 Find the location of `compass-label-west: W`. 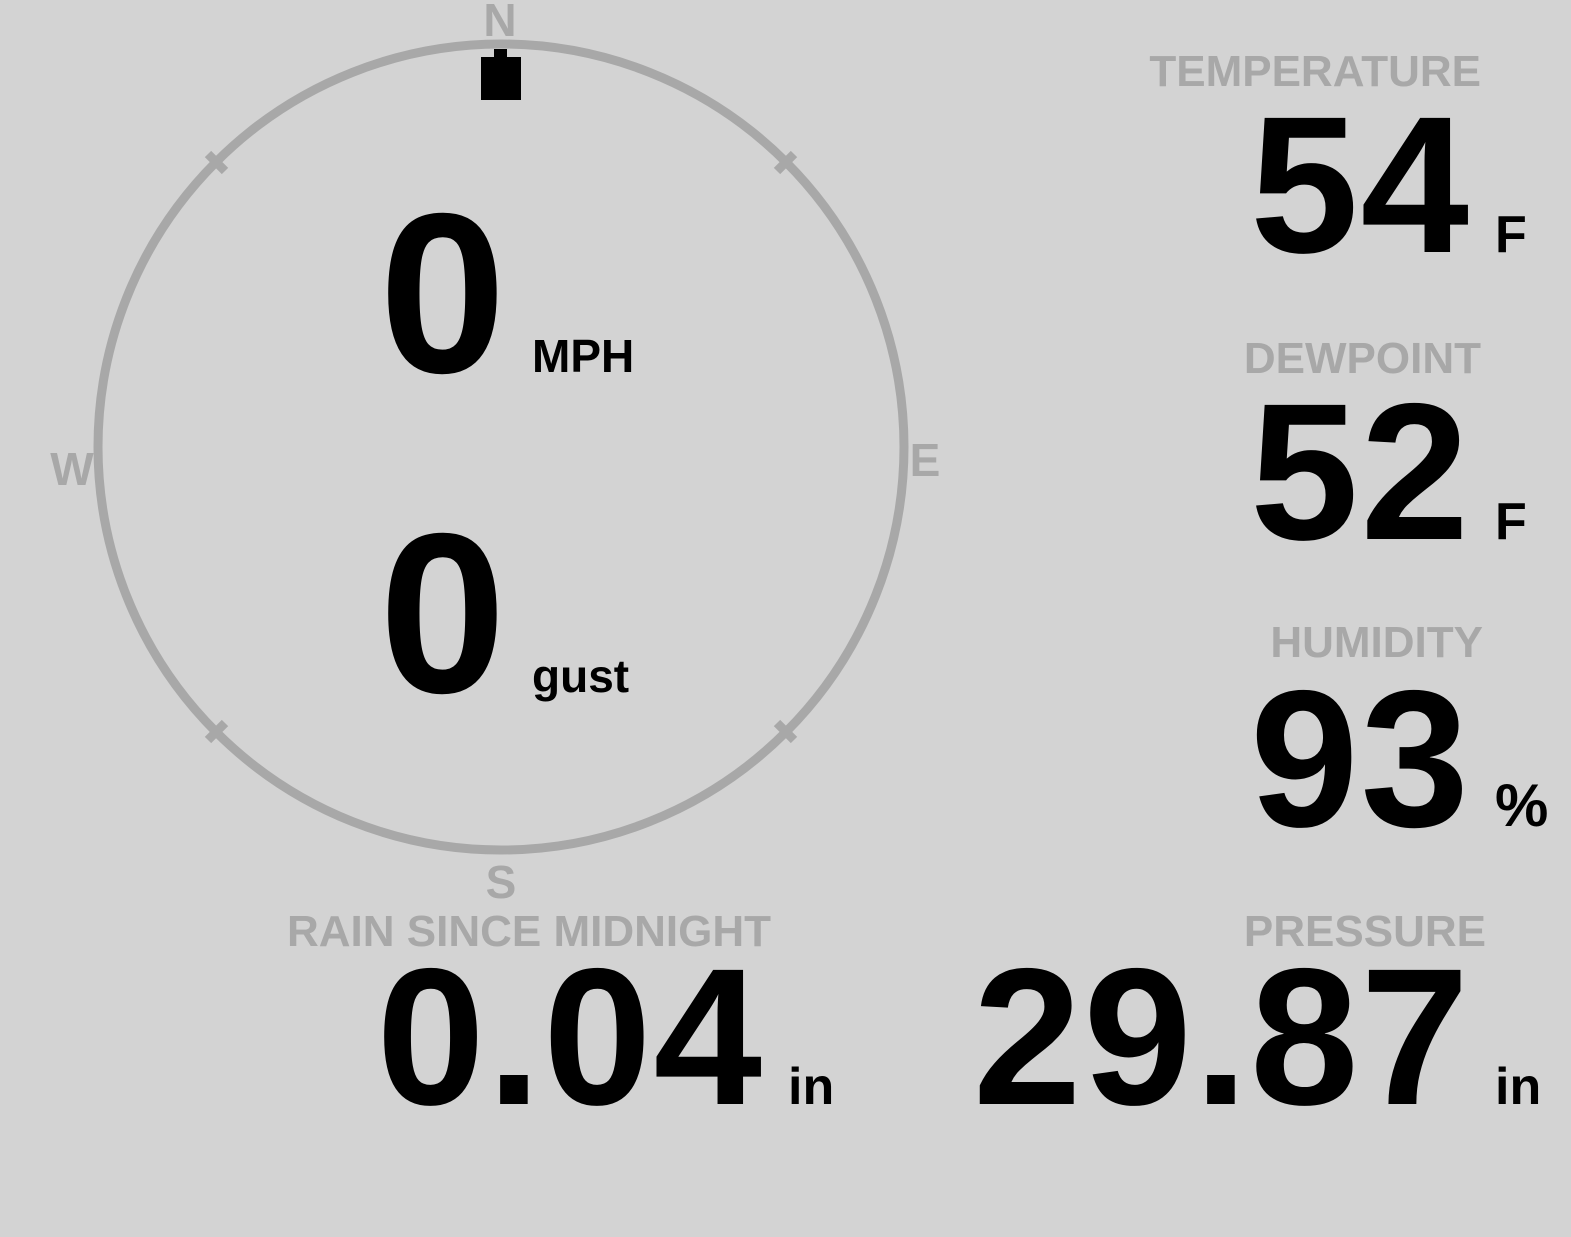

compass-label-west: W is located at coordinates (72, 469).